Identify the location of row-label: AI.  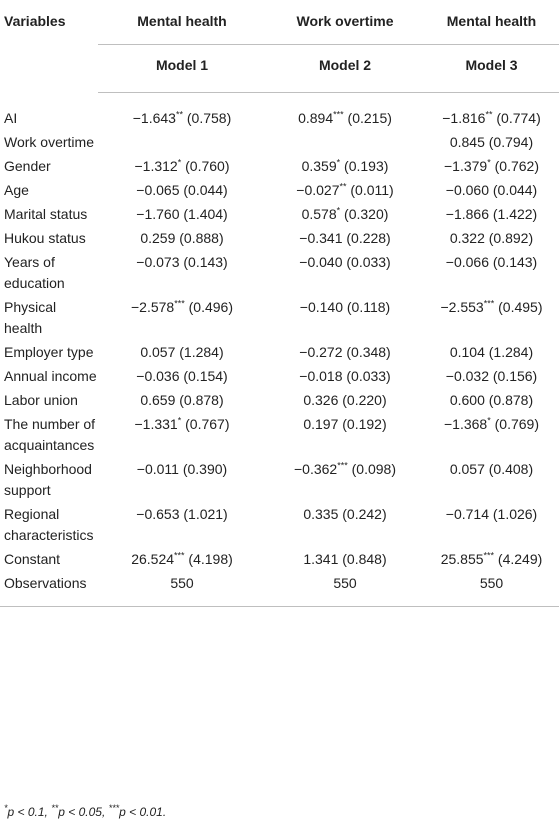
(11, 117).